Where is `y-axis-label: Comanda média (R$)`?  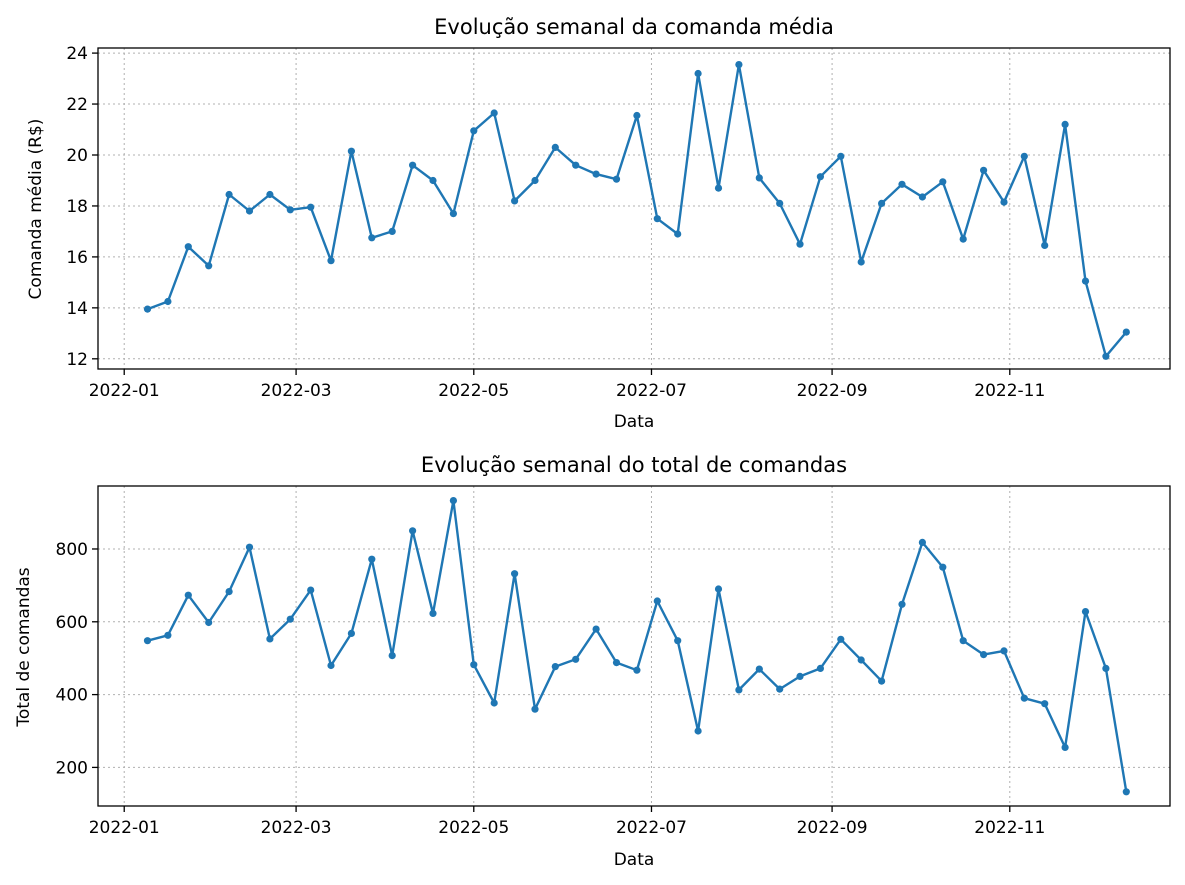
y-axis-label: Comanda média (R$) is located at coordinates (36, 209).